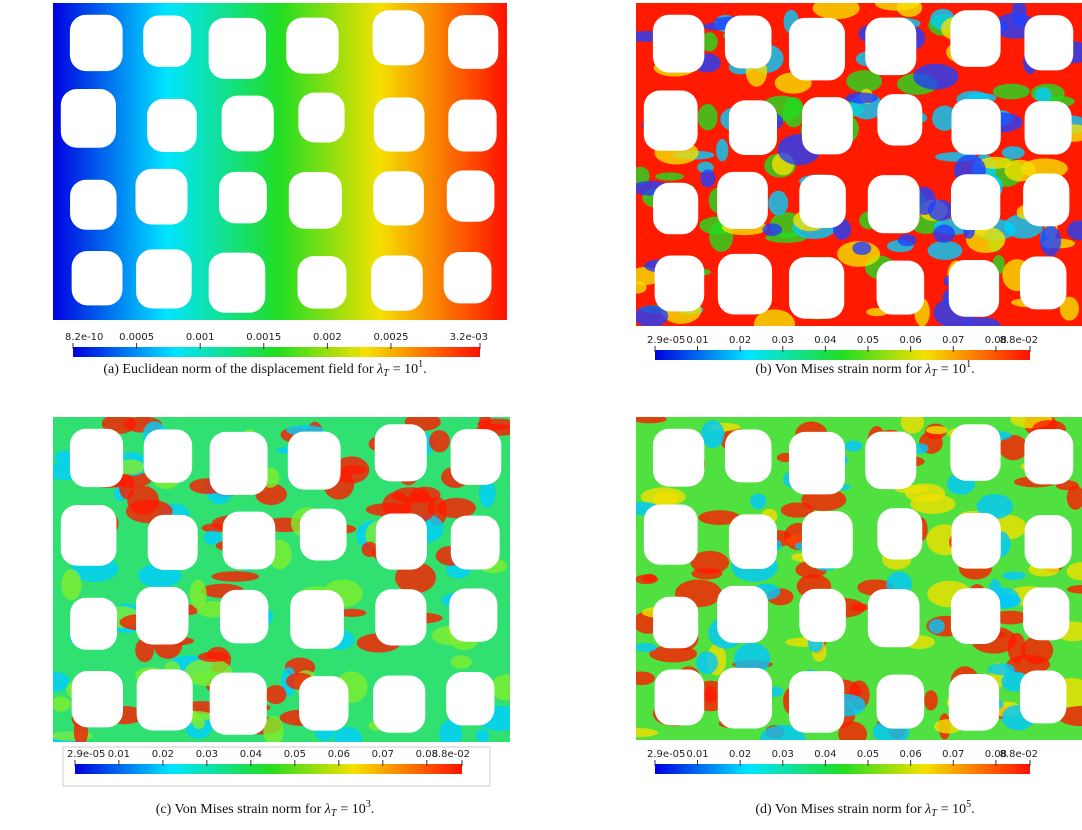 This screenshot has width=1082, height=830. Describe the element at coordinates (295, 754) in the screenshot. I see `colorbar-tick-label: 0.05` at that location.